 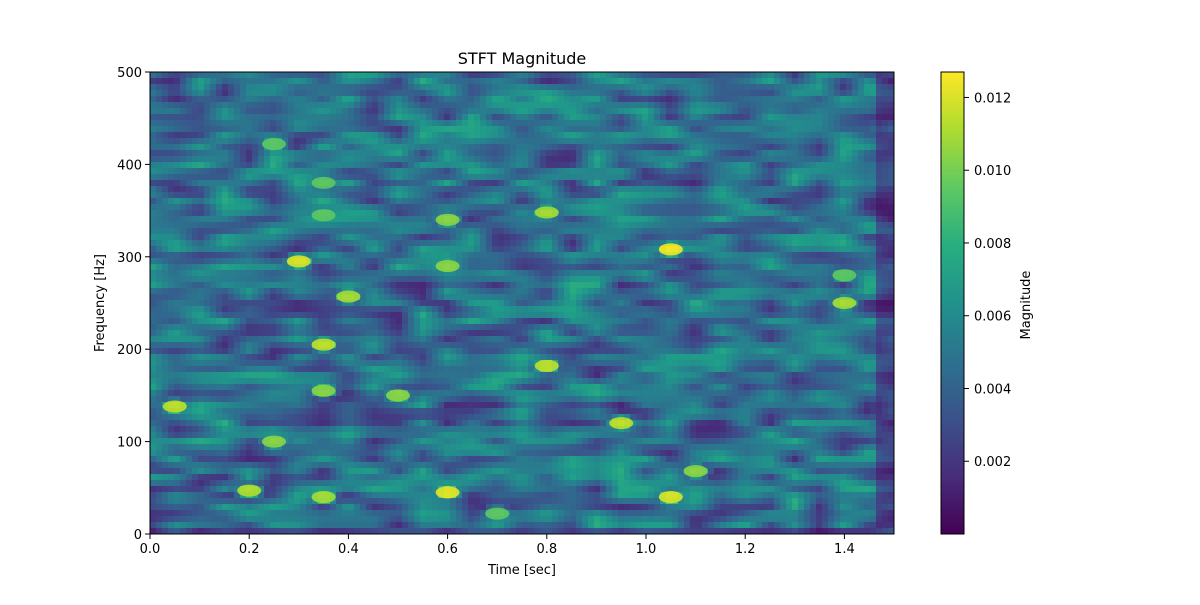 What do you see at coordinates (745, 549) in the screenshot?
I see `x-tick-label-6: 1.2` at bounding box center [745, 549].